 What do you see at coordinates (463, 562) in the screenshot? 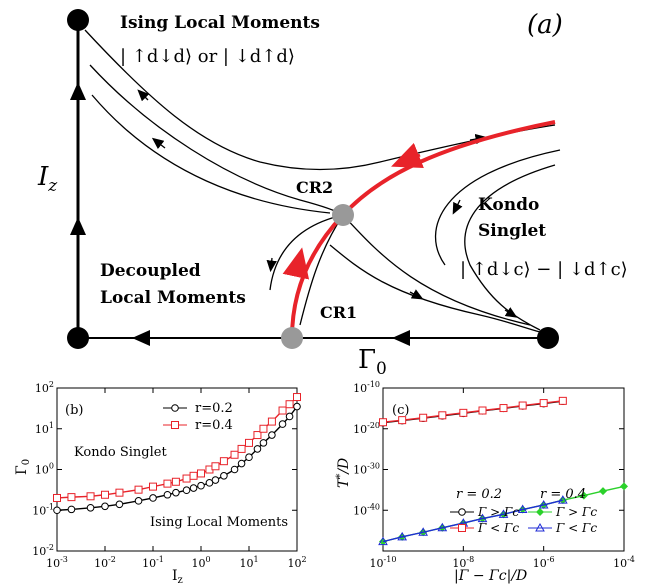
I see `tick-label: 10⁻⁸` at bounding box center [463, 562].